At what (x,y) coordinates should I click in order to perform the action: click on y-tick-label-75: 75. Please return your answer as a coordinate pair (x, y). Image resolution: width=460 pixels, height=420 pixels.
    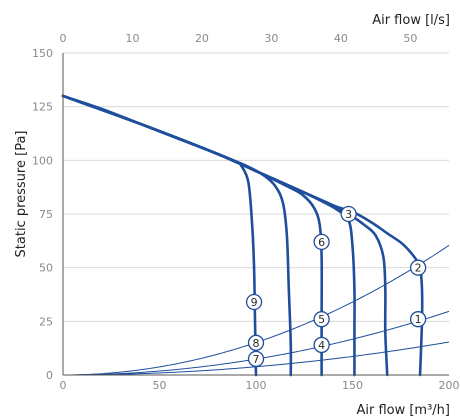
    Looking at the image, I should click on (46, 214).